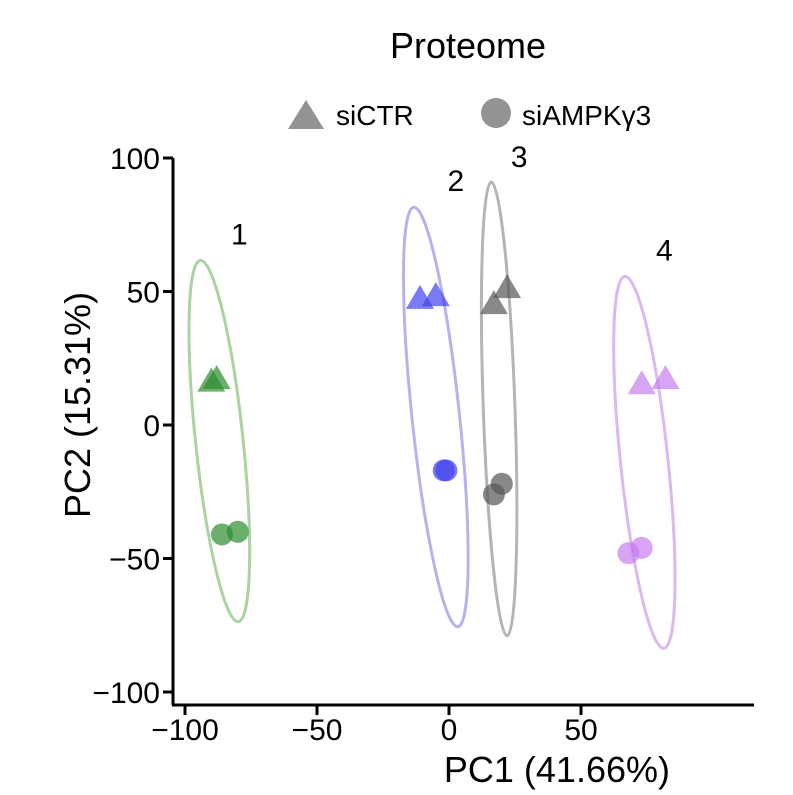  I want to click on y-axis-ticks: −100 −50 0 50 100, so click(132, 426).